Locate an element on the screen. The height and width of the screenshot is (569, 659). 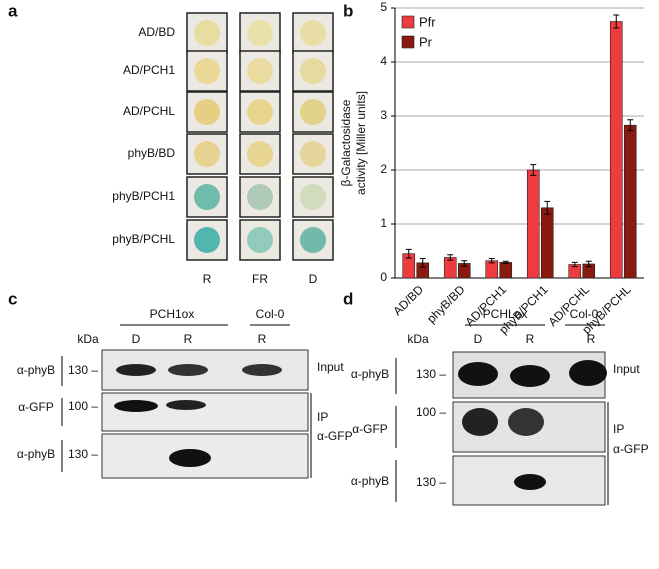
row-label: AD/PCH1 is located at coordinates (149, 70).